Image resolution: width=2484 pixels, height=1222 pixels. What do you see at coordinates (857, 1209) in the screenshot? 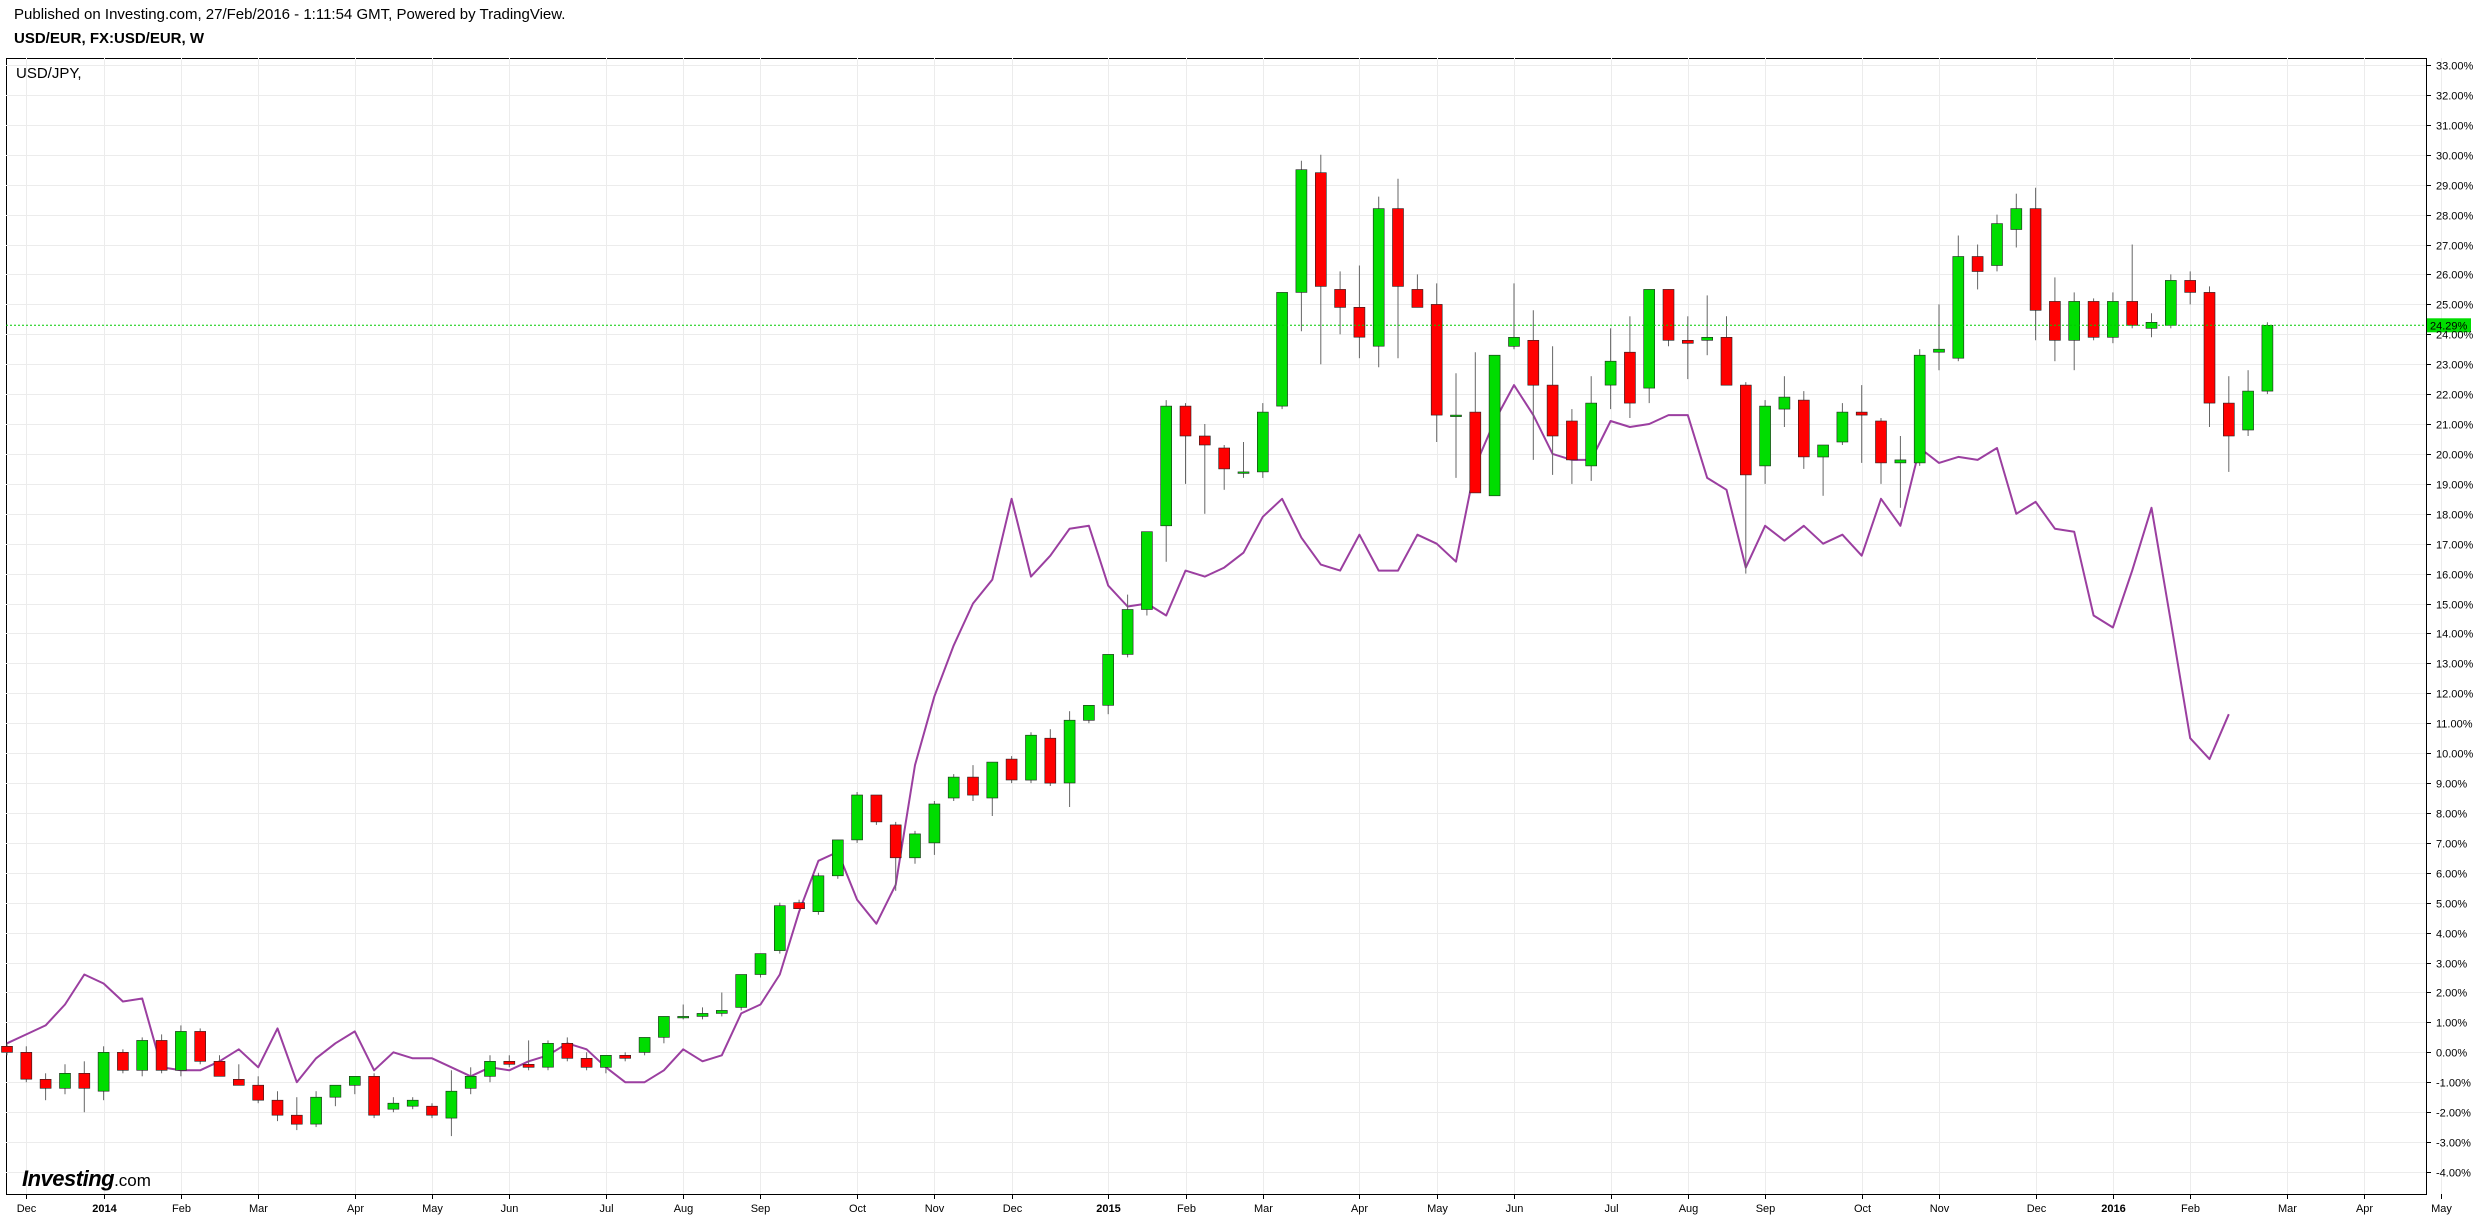
I see `x-tick-label: Oct` at bounding box center [857, 1209].